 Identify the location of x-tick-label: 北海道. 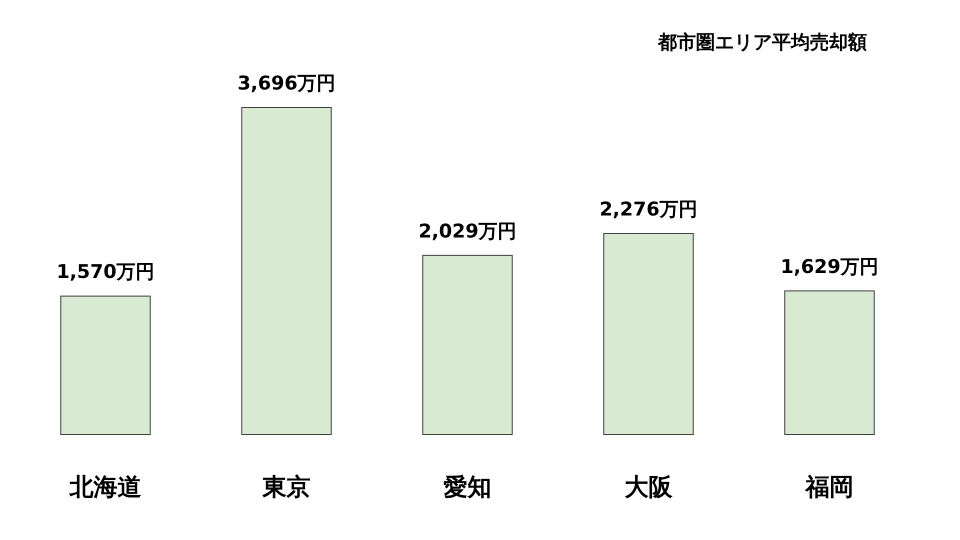
(105, 487).